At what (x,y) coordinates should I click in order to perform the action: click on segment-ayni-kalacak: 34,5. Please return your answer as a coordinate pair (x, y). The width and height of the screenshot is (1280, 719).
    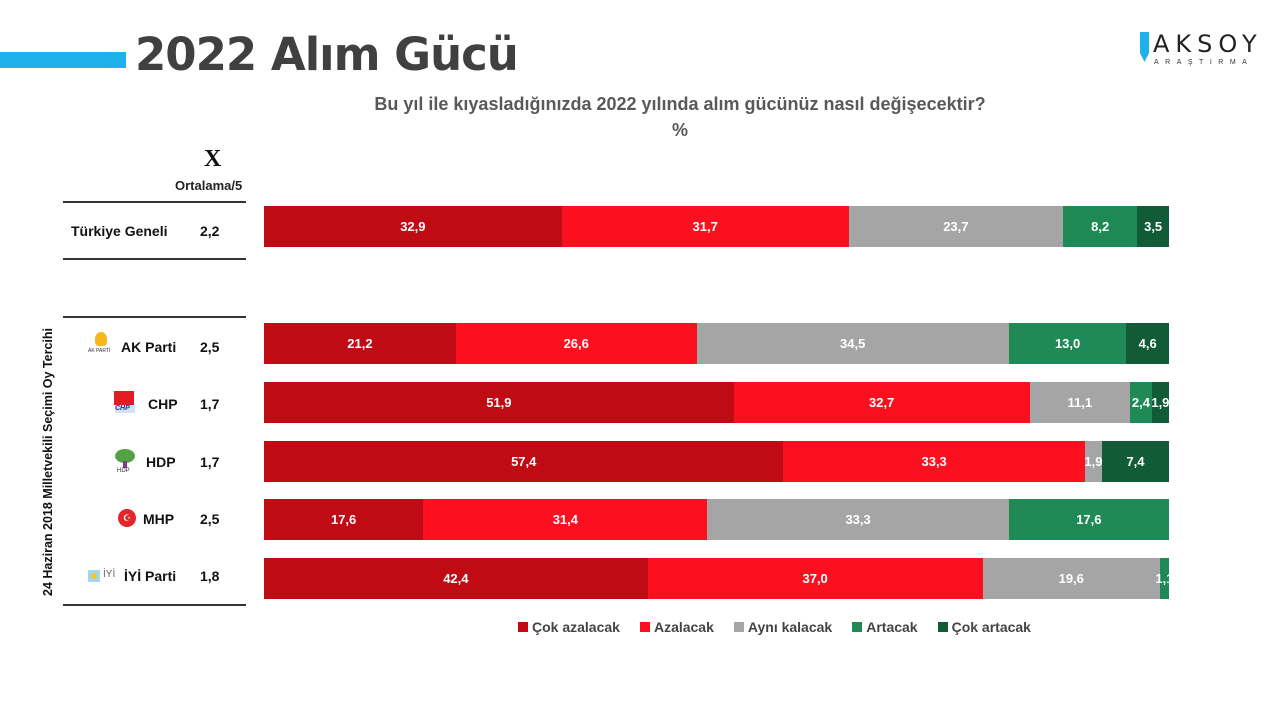
    Looking at the image, I should click on (852, 343).